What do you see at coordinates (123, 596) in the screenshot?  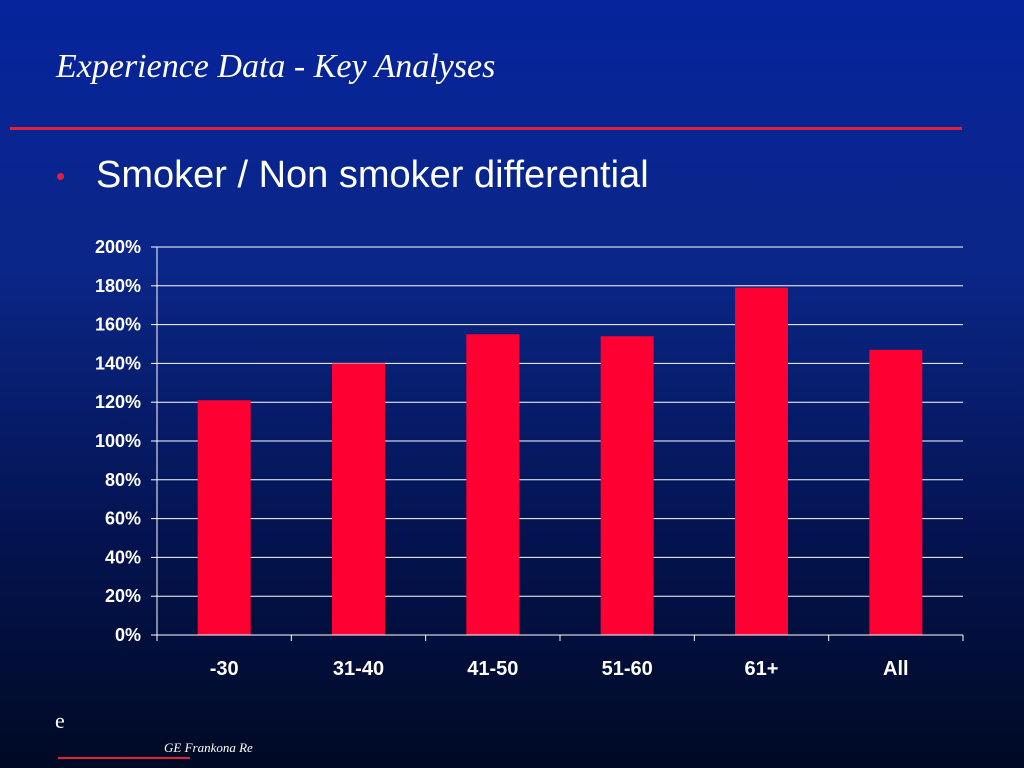 I see `y-tick-label: 20%` at bounding box center [123, 596].